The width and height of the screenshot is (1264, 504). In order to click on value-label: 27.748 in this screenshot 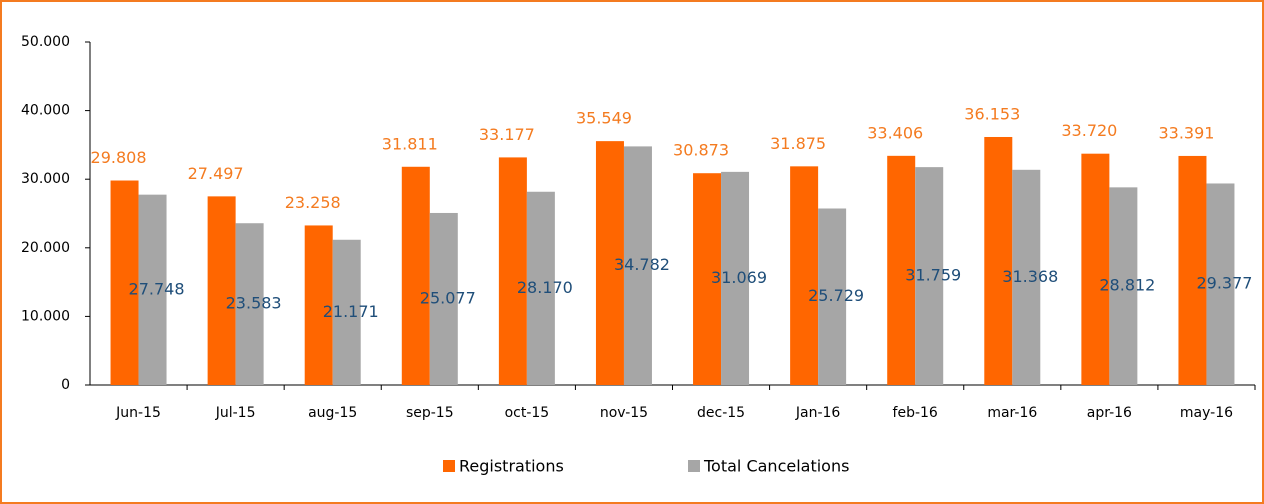, I will do `click(157, 288)`.